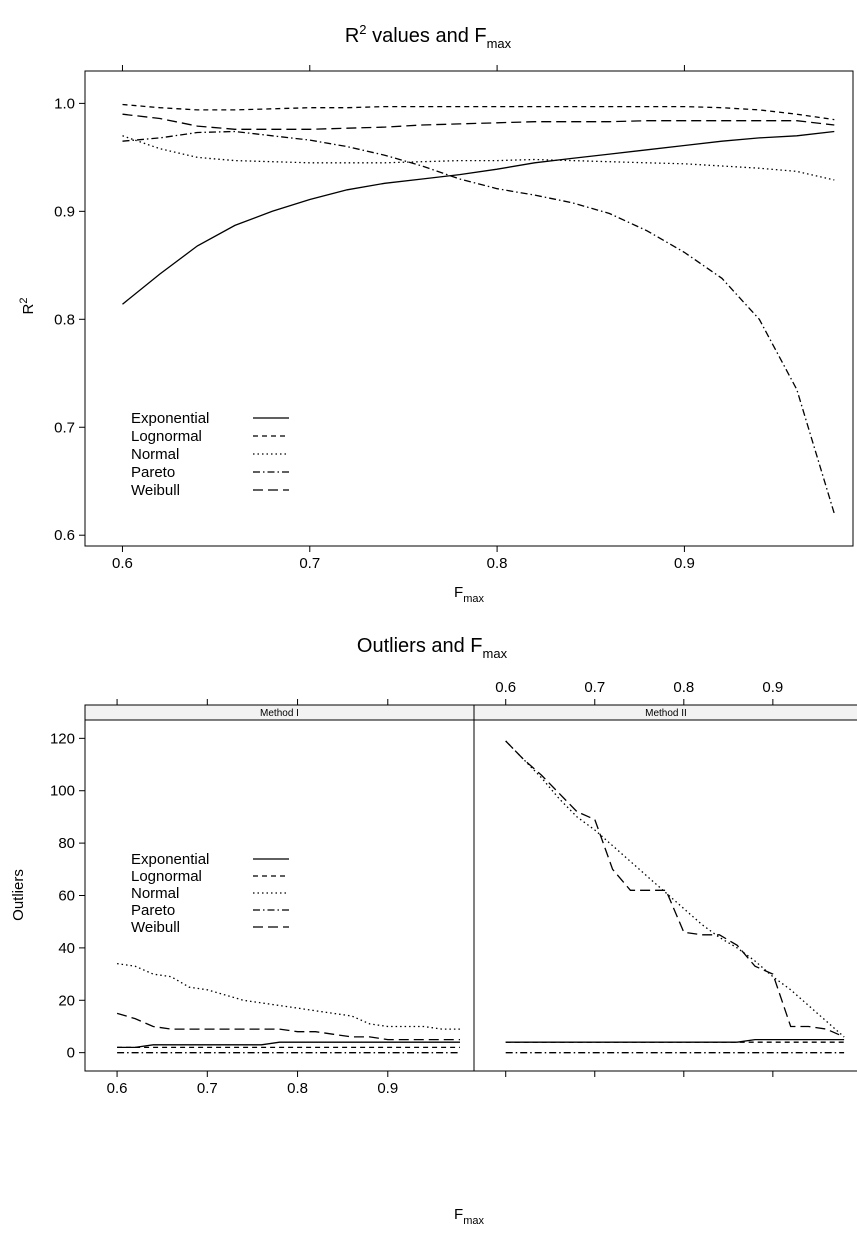  I want to click on r2-x-tick-label: 0.9, so click(684, 563).